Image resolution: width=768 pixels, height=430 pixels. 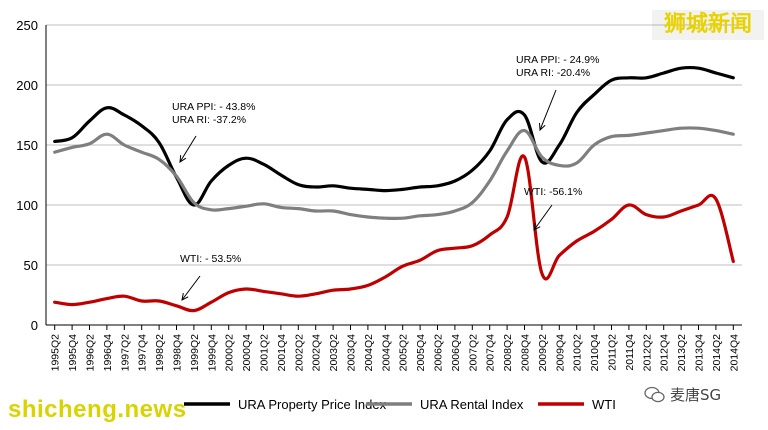 I want to click on x-tick-label: 2006Q2, so click(x=439, y=353).